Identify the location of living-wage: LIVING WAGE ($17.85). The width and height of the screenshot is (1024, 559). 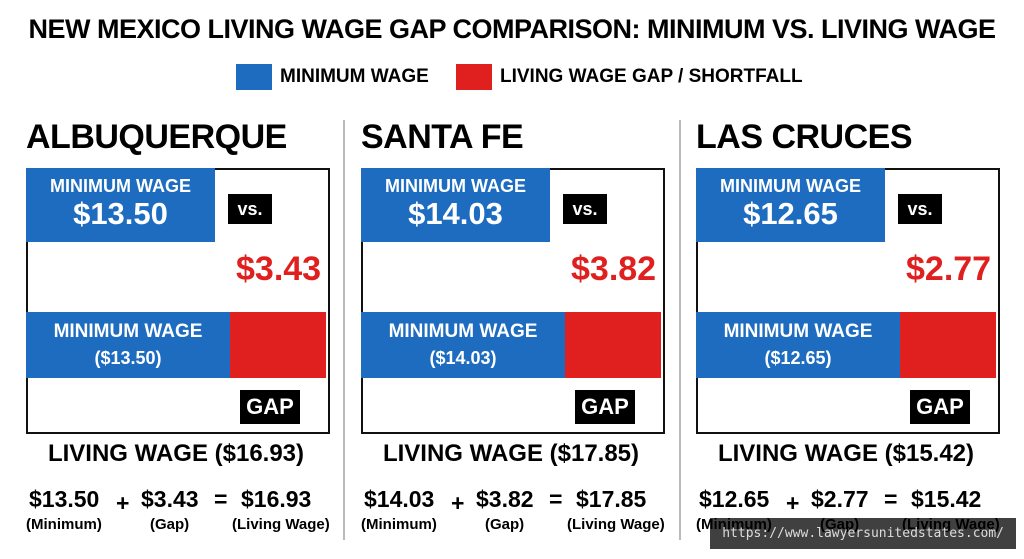
(511, 453).